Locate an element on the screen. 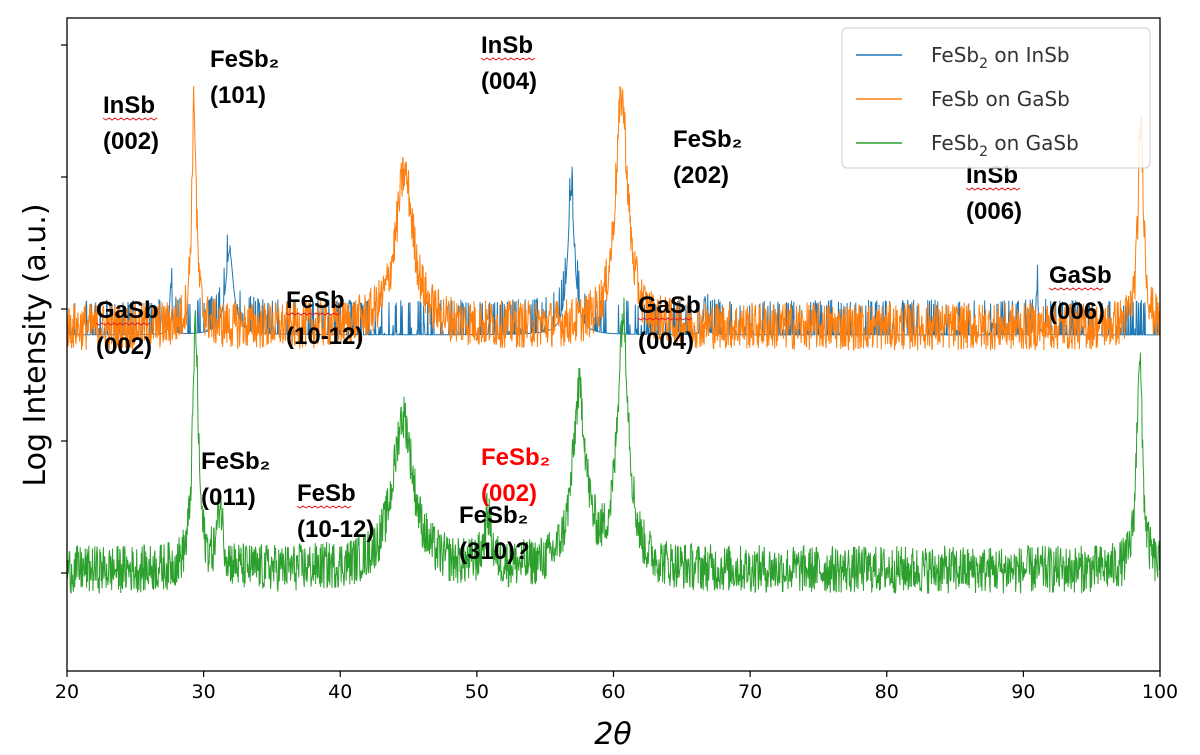  peak-annotation: GaSb (006) is located at coordinates (1080, 293).